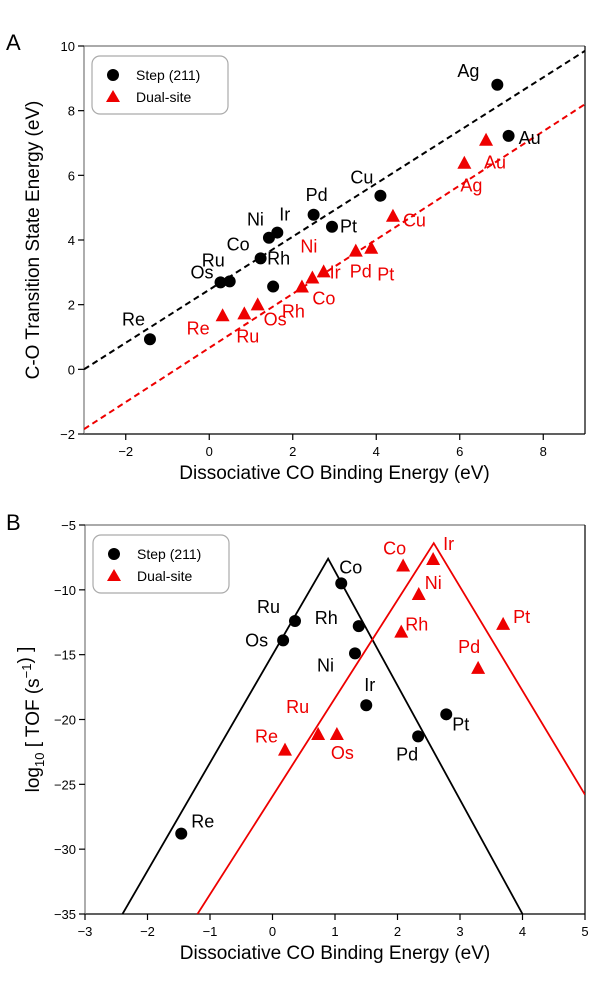 The height and width of the screenshot is (1007, 610). What do you see at coordinates (459, 931) in the screenshot?
I see `x-tick-label: 3` at bounding box center [459, 931].